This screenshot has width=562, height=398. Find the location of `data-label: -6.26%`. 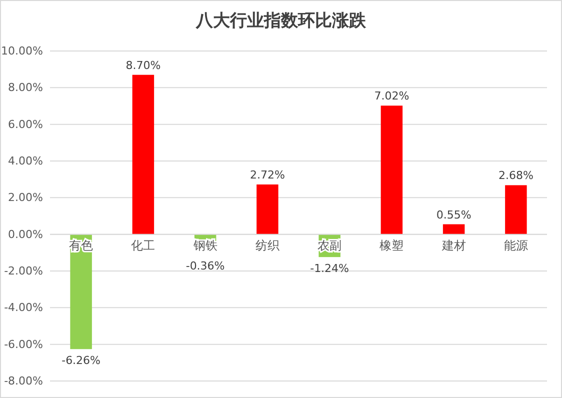

data-label: -6.26% is located at coordinates (81, 361).